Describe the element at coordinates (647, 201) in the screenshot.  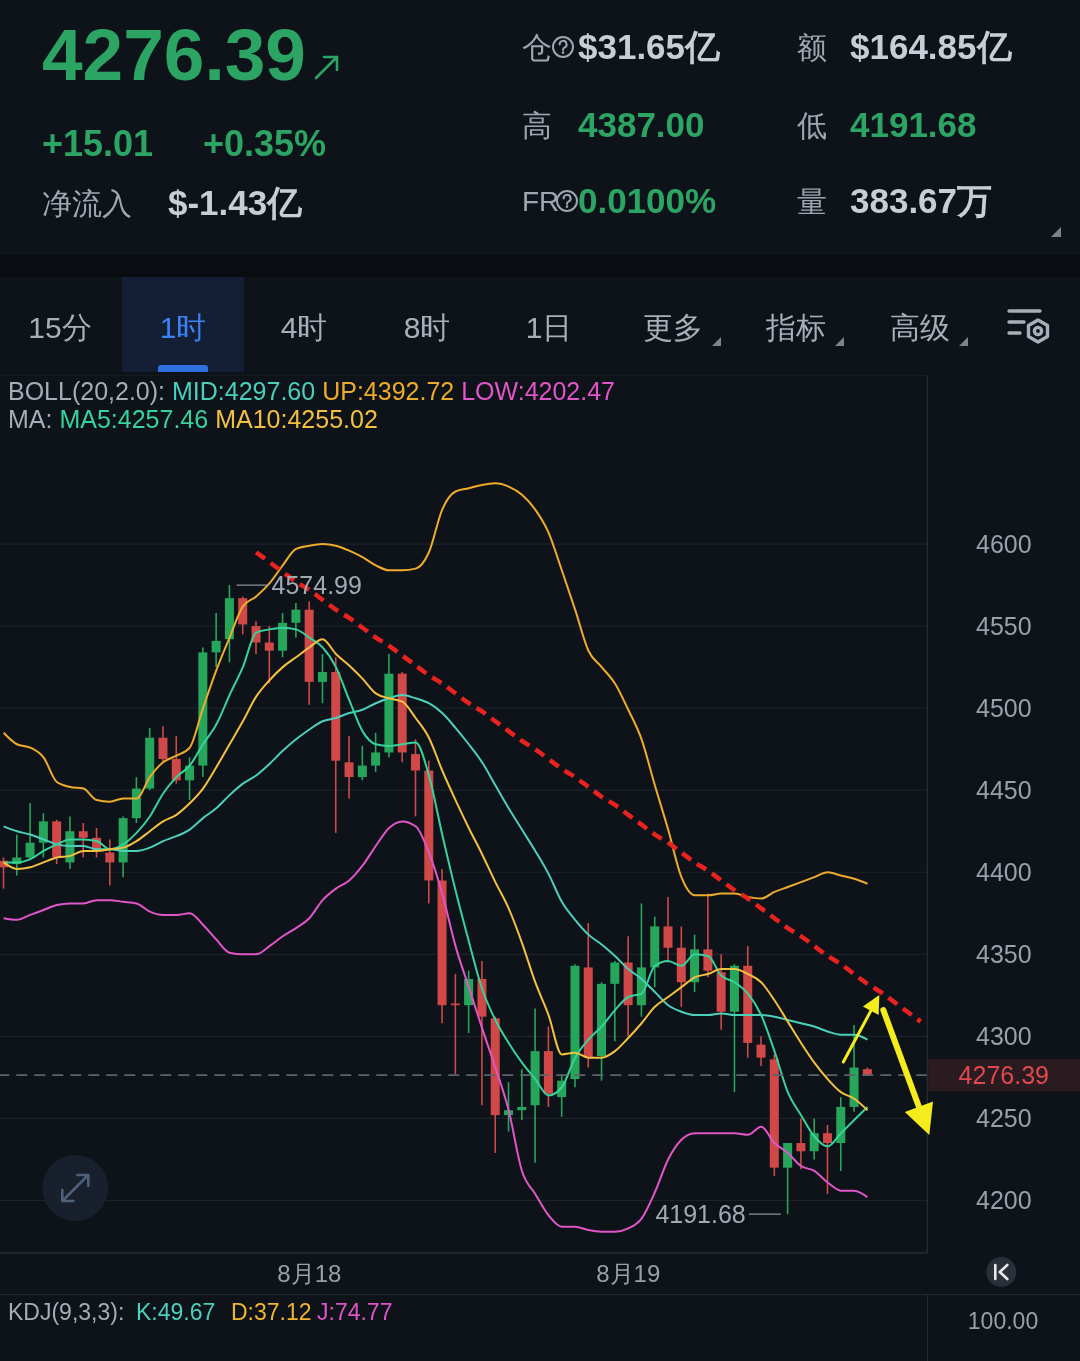
I see `text: 0.0100%` at that location.